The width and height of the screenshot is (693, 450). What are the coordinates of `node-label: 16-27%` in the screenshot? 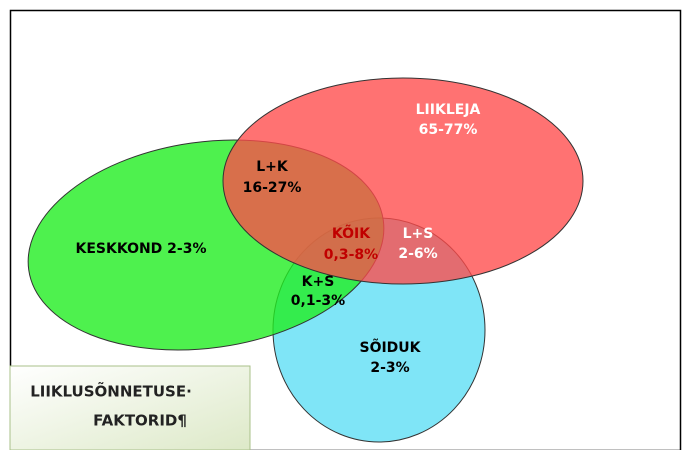 It's located at (272, 188).